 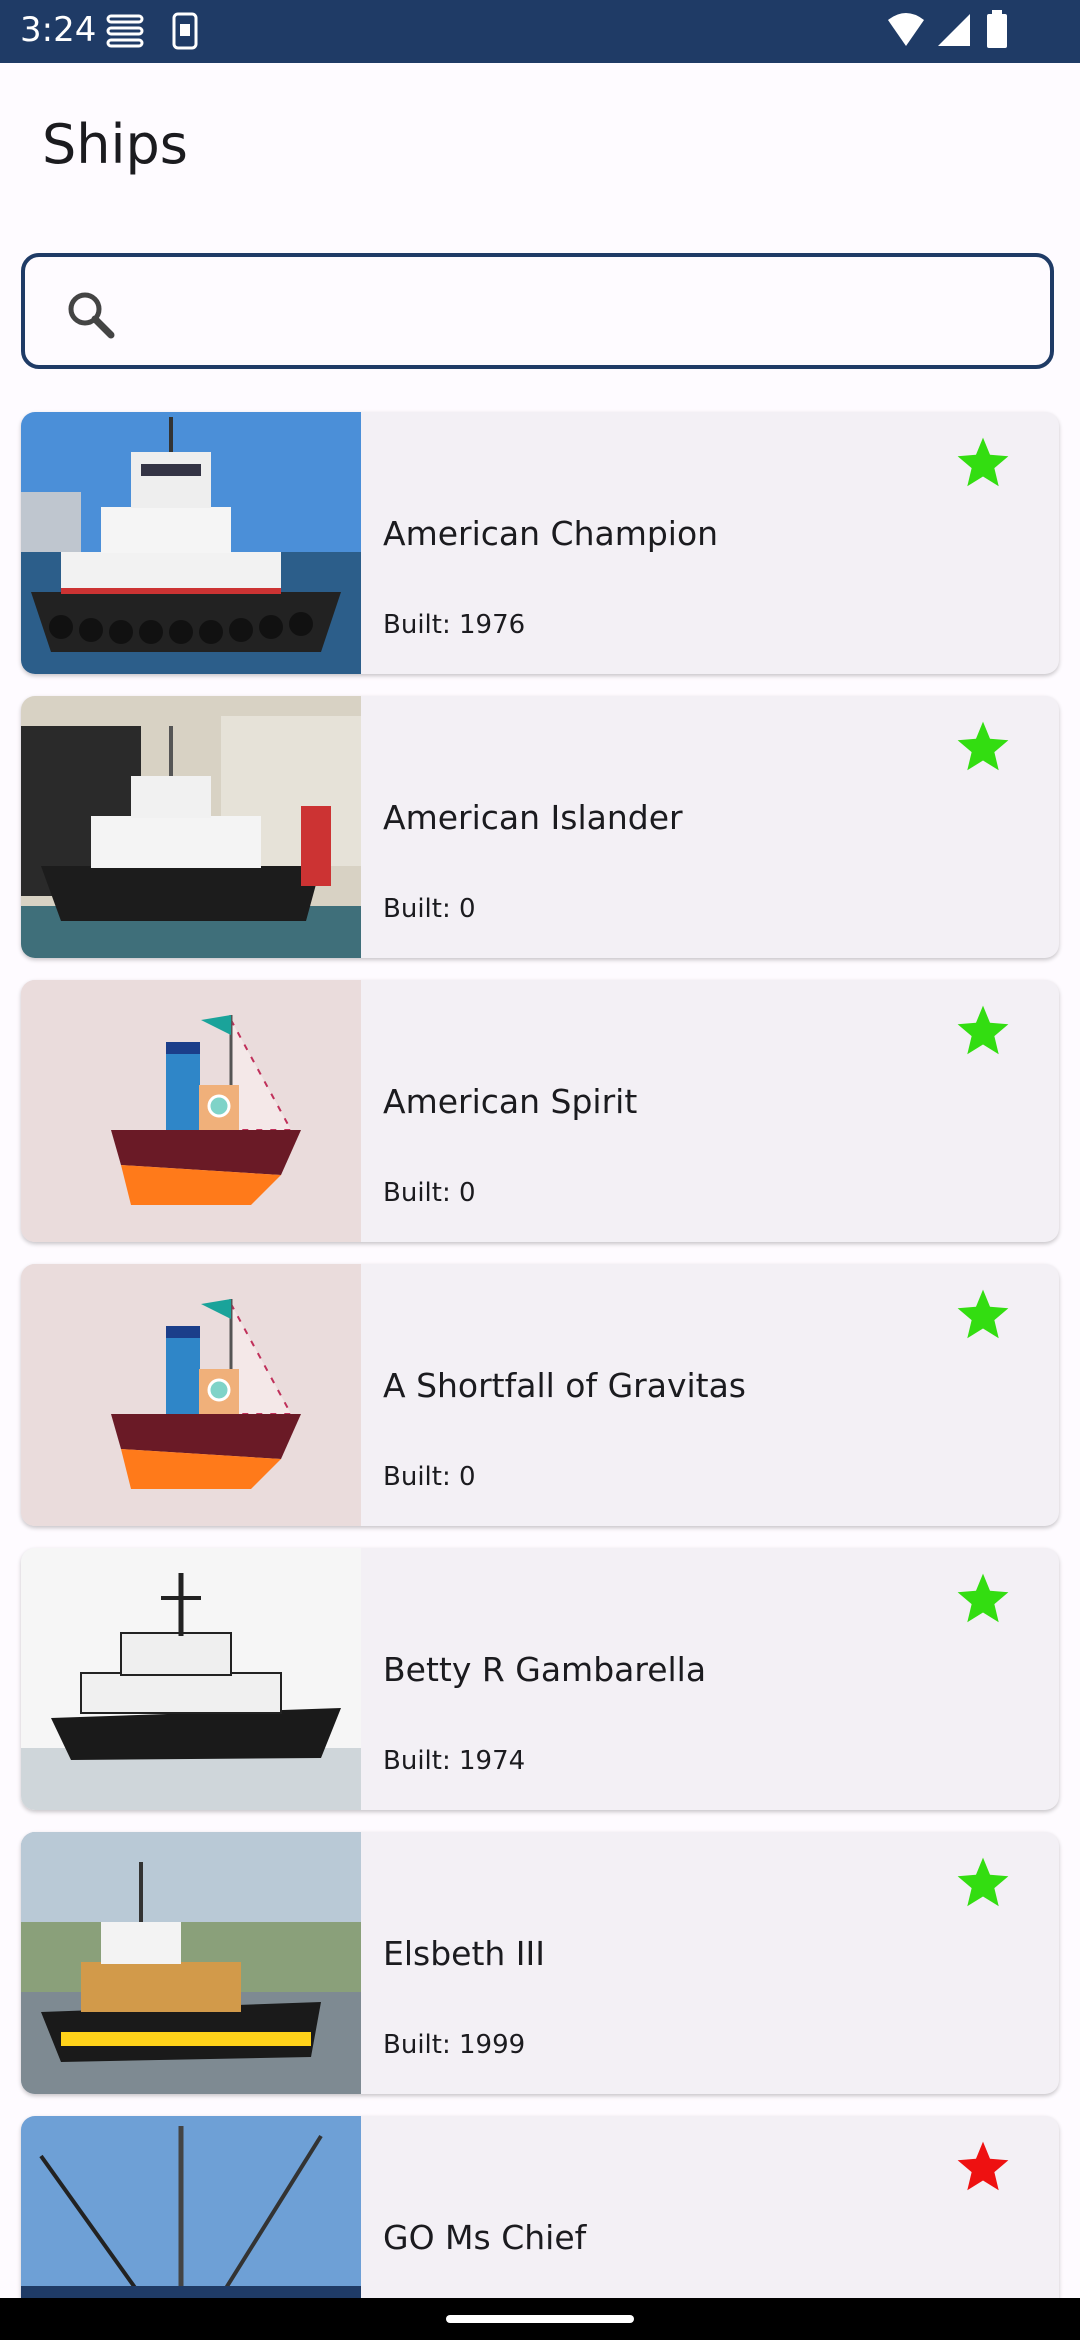 I want to click on ship-card: Elsbeth III Built: 1999, so click(x=540, y=1963).